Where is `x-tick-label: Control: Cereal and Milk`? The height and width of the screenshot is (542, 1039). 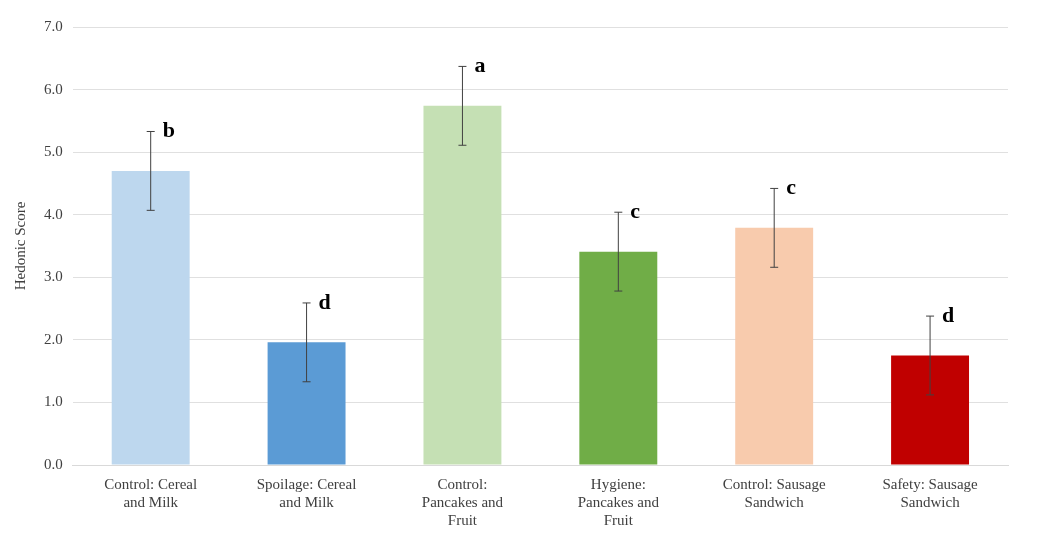
x-tick-label: Control: Cereal and Milk is located at coordinates (151, 492).